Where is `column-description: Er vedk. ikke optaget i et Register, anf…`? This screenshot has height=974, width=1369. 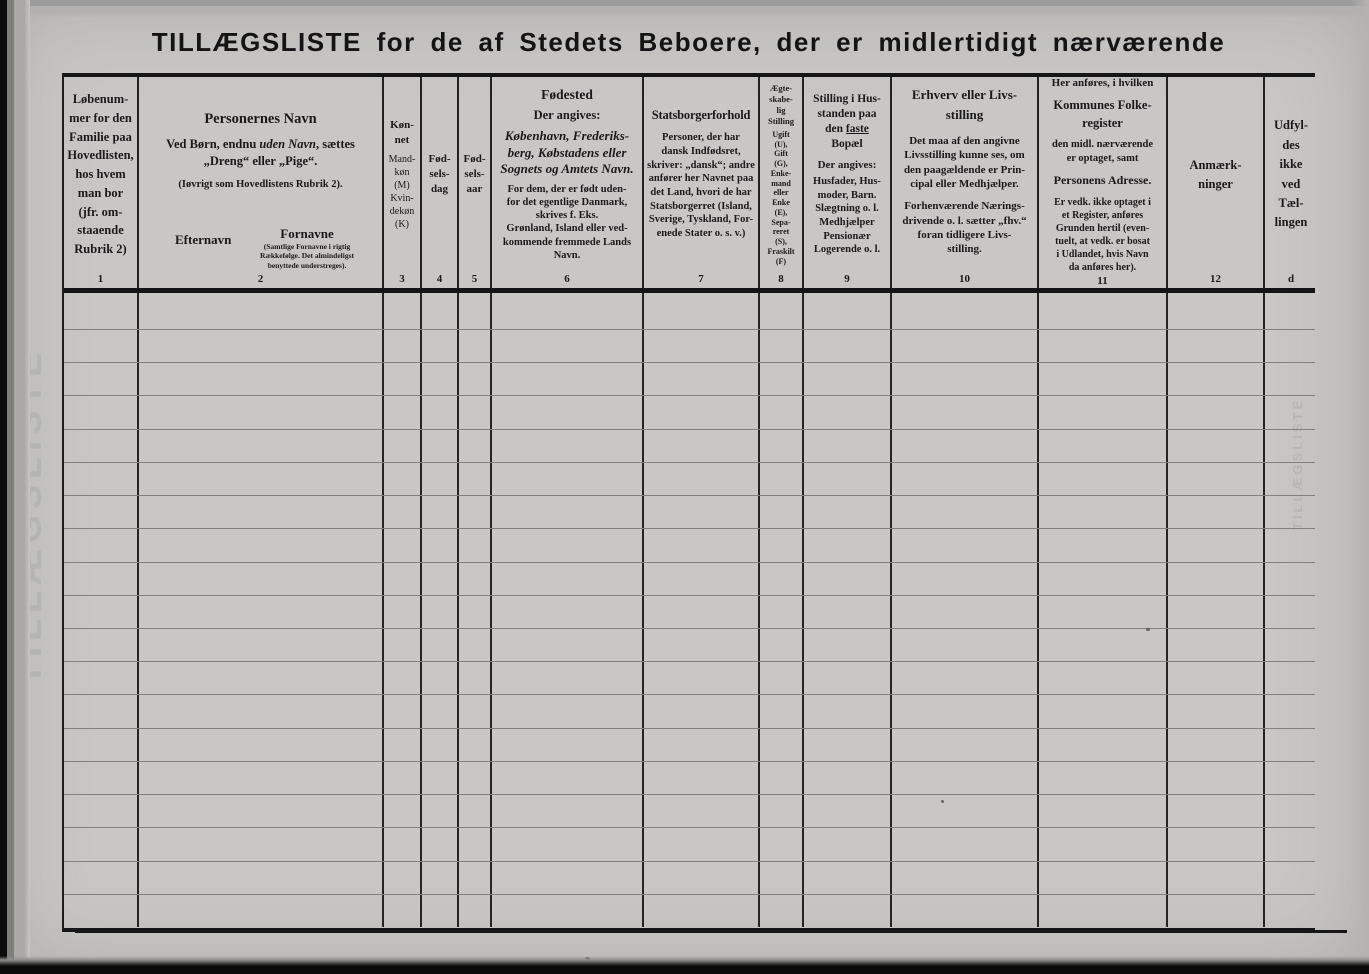
column-description: Er vedk. ikke optaget i et Register, anf… is located at coordinates (1102, 234).